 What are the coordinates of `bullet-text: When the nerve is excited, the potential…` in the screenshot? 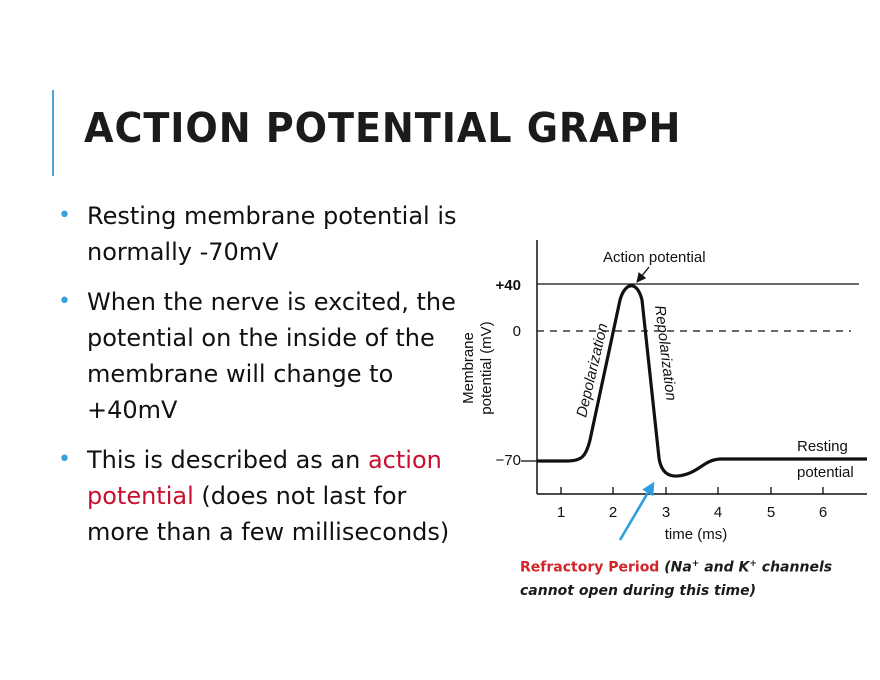 It's located at (271, 356).